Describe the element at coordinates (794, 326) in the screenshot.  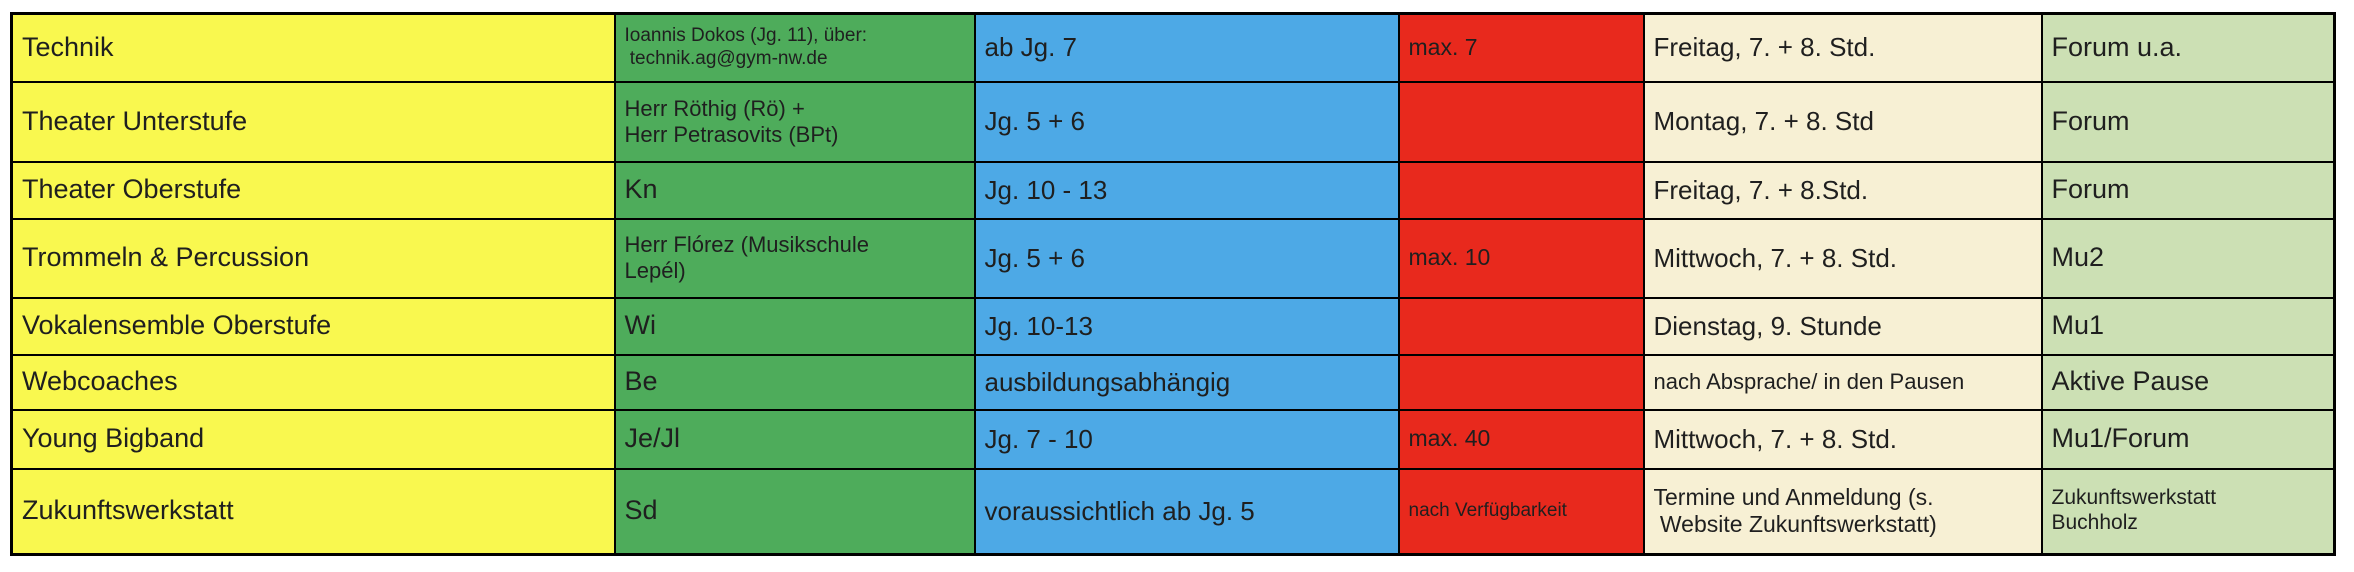
I see `cell-contact: Wi` at that location.